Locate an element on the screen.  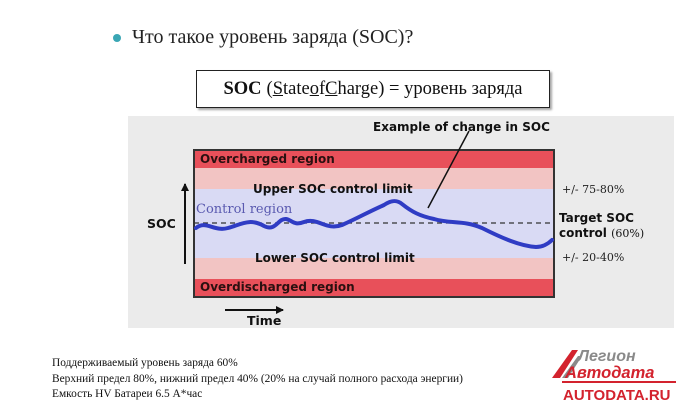
slide-title: Что такое уровень заряда (SOC)? is located at coordinates (263, 37).